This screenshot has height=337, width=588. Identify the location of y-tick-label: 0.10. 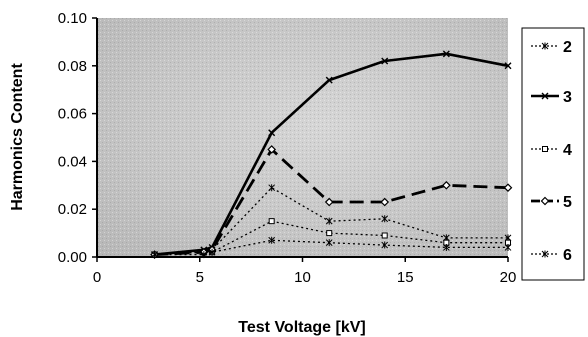
(72, 18).